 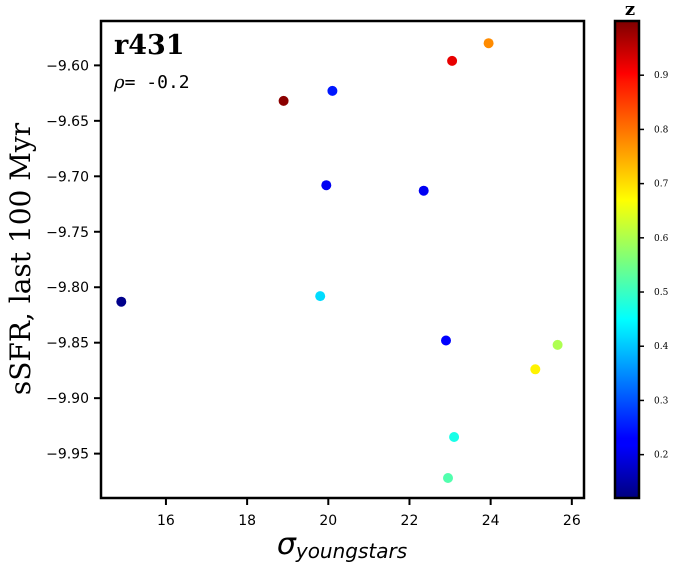 What do you see at coordinates (661, 293) in the screenshot?
I see `colorbar-tick-label: 0.5` at bounding box center [661, 293].